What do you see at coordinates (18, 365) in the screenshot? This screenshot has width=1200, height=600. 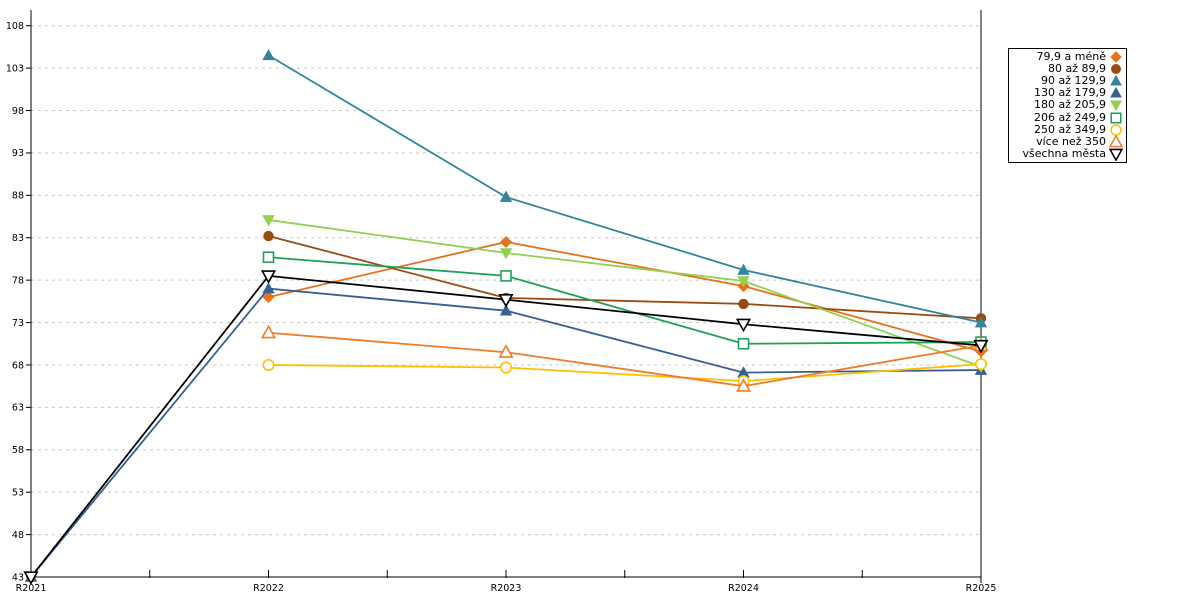 I see `y-tick-label: 68` at bounding box center [18, 365].